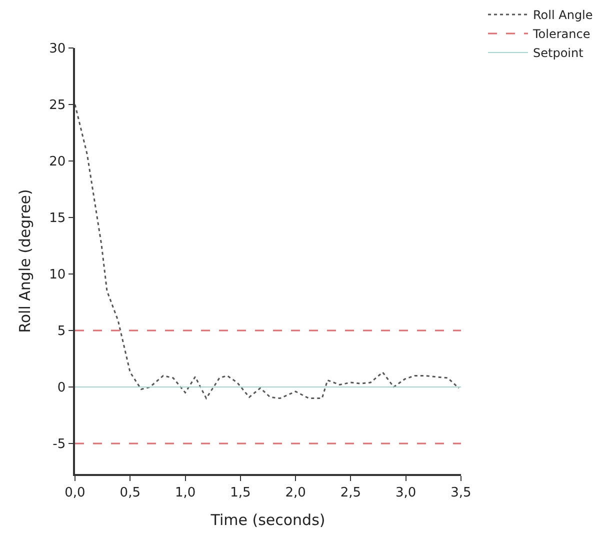  What do you see at coordinates (75, 492) in the screenshot?
I see `x-tick-label: 0,0` at bounding box center [75, 492].